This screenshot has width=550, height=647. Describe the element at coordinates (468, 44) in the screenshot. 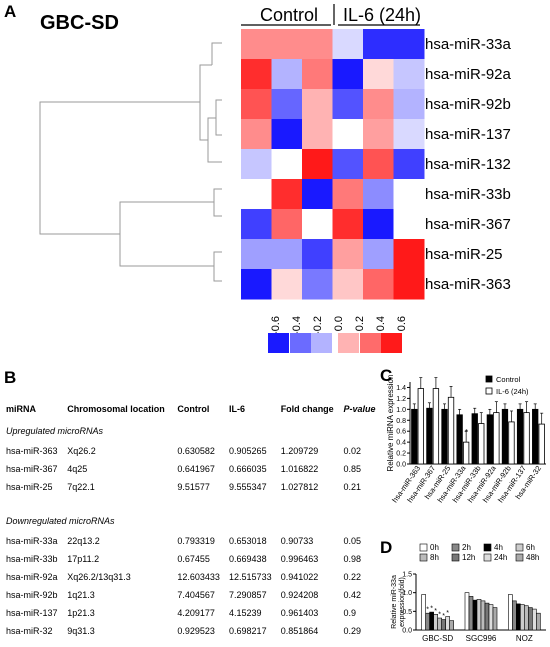

I see `heatmap-row-label: hsa-miR-33a` at that location.